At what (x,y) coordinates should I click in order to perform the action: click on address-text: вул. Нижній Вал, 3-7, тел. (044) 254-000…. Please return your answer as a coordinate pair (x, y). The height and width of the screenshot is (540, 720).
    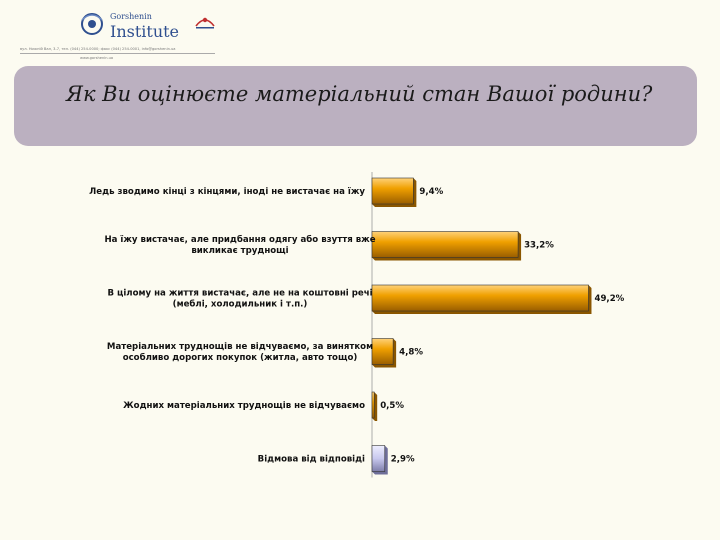
    Looking at the image, I should click on (98, 49).